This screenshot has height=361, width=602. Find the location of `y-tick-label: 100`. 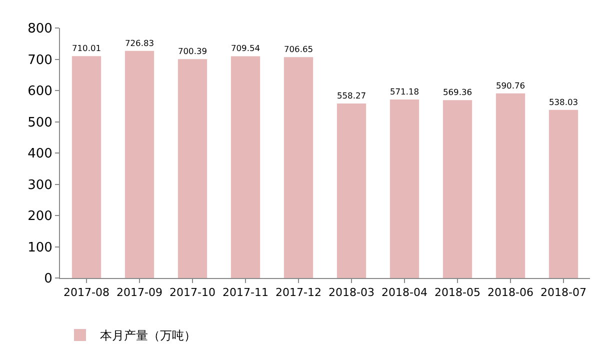

y-tick-label: 100 is located at coordinates (40, 248).